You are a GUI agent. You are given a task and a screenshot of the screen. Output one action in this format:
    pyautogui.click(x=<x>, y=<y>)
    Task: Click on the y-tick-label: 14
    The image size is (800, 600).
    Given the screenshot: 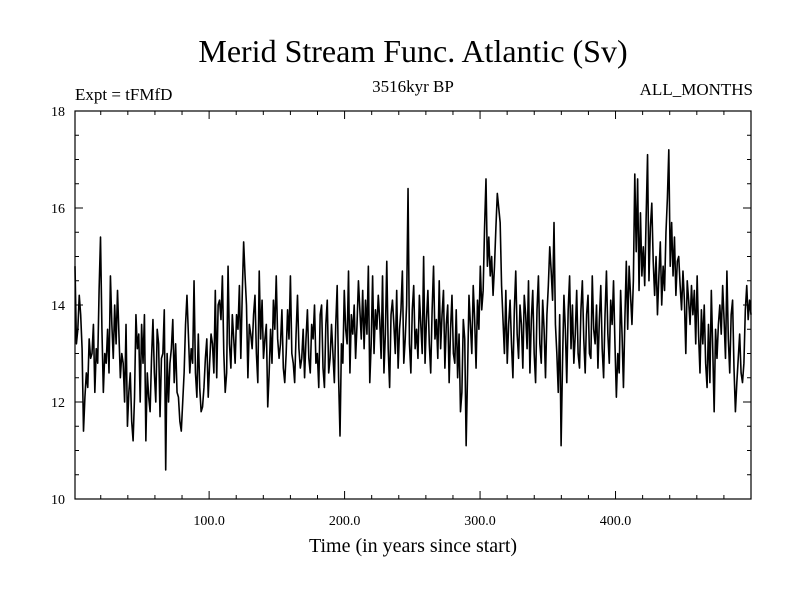 What is the action you would take?
    pyautogui.click(x=58, y=306)
    